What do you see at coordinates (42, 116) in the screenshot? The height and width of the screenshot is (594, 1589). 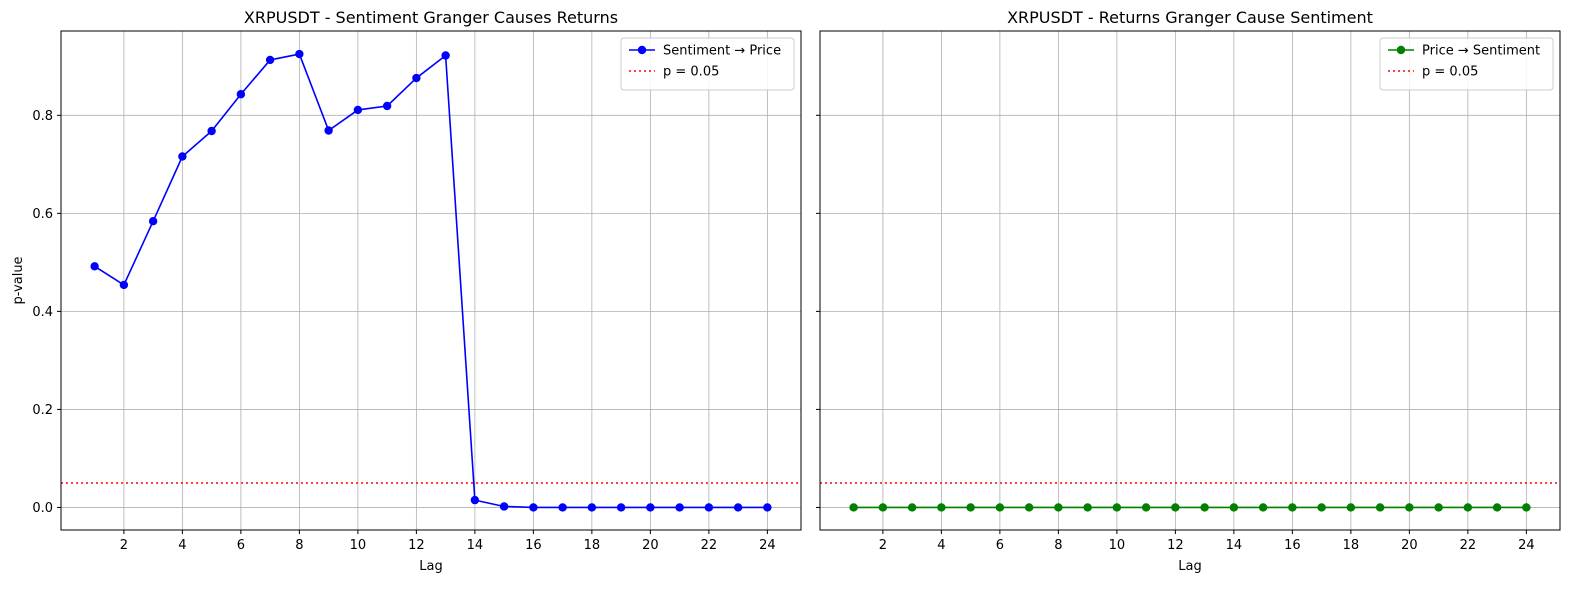 I see `y-tick-label: 0.8` at bounding box center [42, 116].